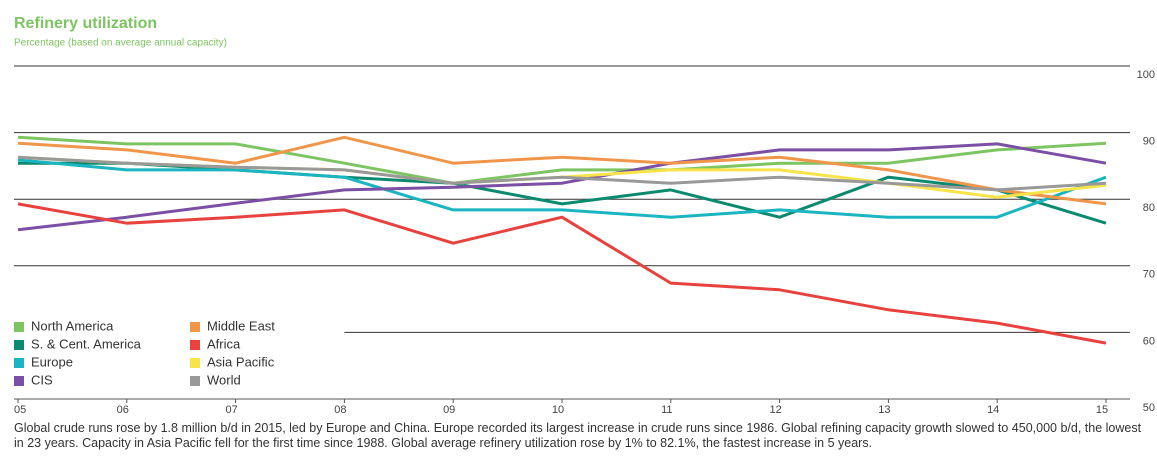  I want to click on y-tick-label: 90, so click(1149, 142).